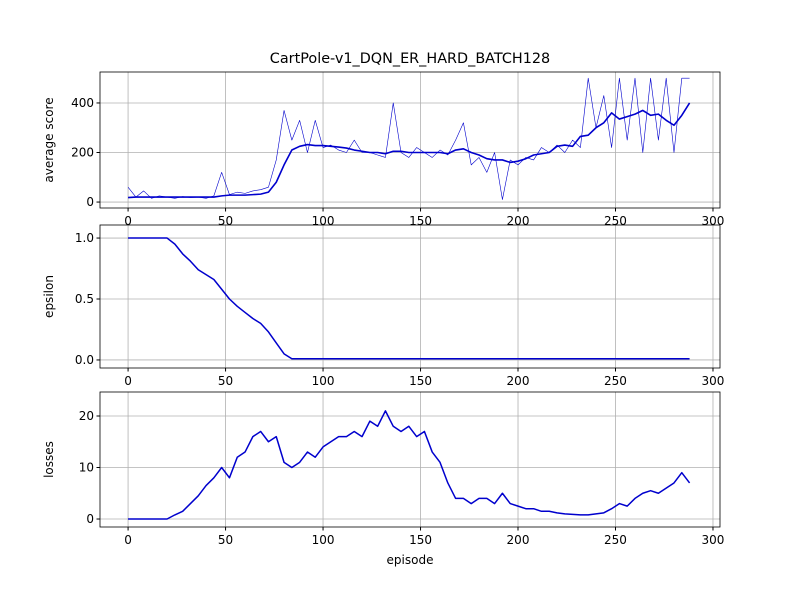  Describe the element at coordinates (49, 139) in the screenshot. I see `y-axis-label: average score` at that location.